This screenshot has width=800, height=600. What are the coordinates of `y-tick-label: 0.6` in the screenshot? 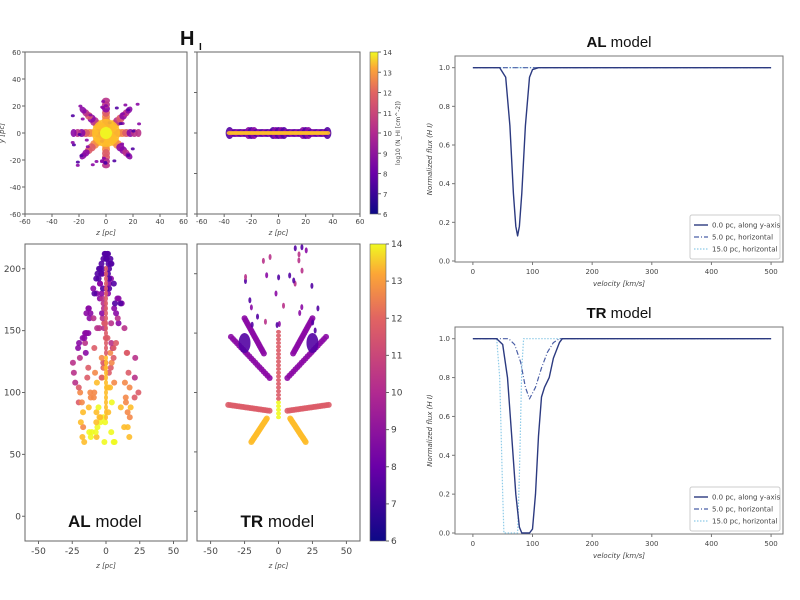 It's located at (445, 146).